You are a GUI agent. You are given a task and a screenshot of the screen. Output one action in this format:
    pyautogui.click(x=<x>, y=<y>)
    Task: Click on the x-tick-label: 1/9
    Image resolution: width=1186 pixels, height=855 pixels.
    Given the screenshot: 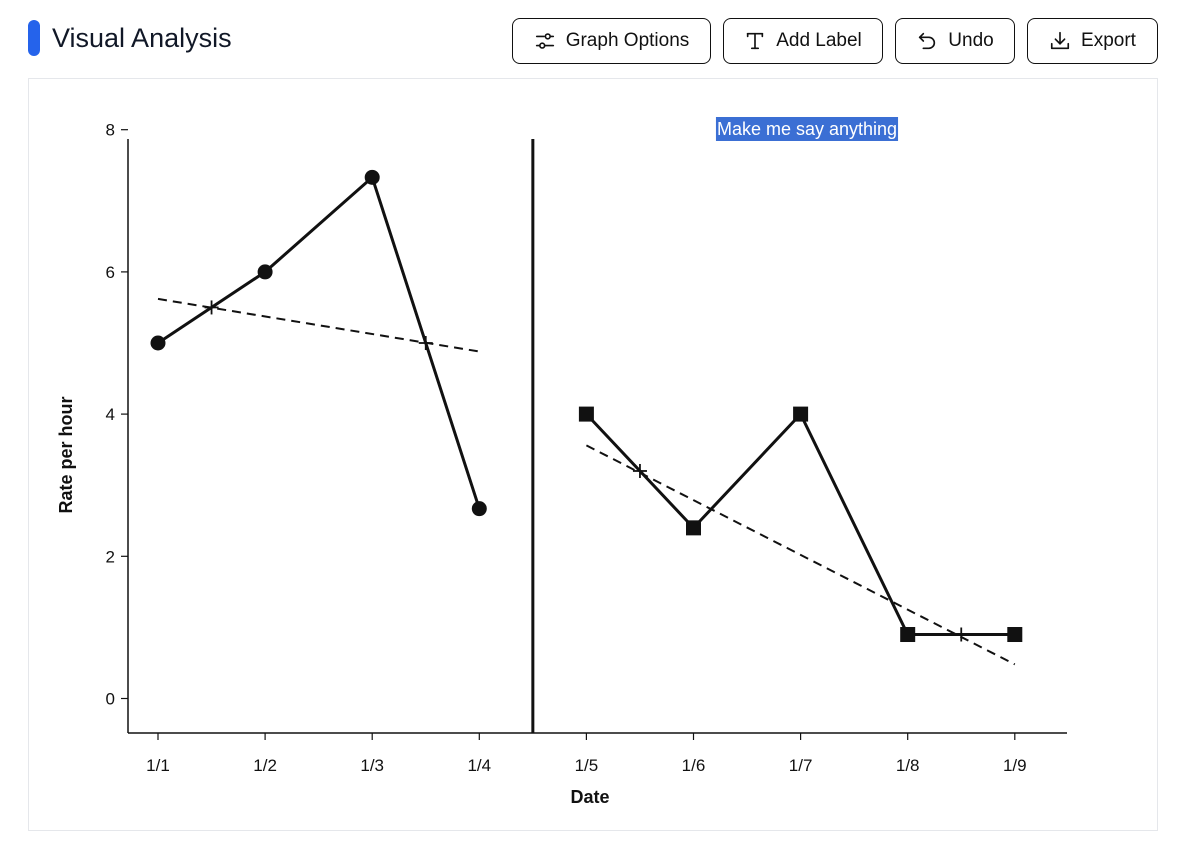 What is the action you would take?
    pyautogui.click(x=1015, y=765)
    